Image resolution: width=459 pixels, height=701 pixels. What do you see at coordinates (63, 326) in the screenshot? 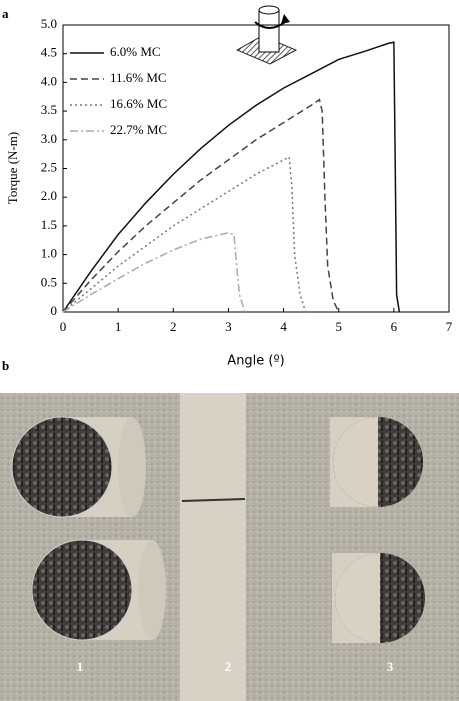
I see `x-tick-label: 0` at bounding box center [63, 326].